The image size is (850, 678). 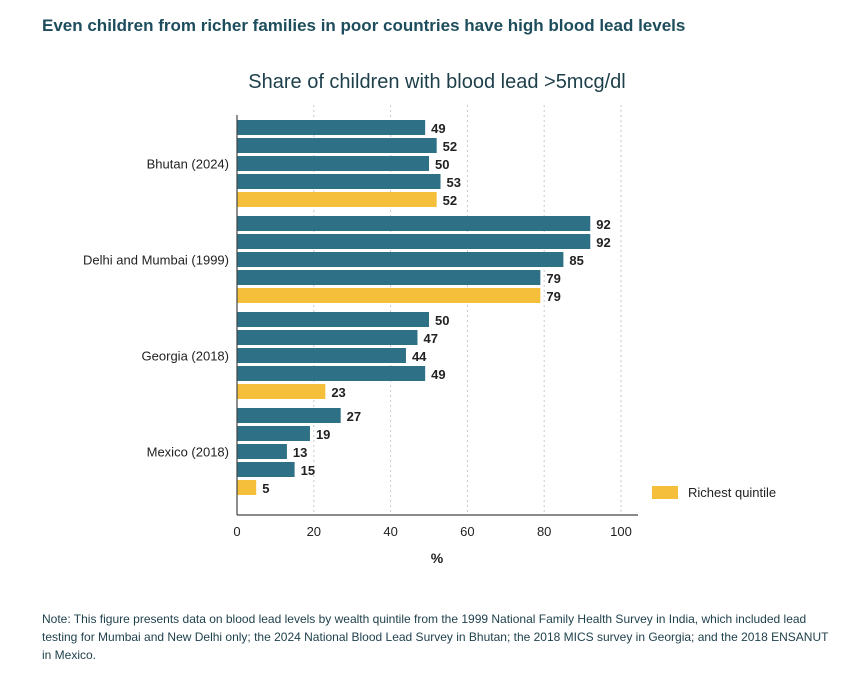 What do you see at coordinates (156, 260) in the screenshot?
I see `category-label: Delhi and Mumbai (1999)` at bounding box center [156, 260].